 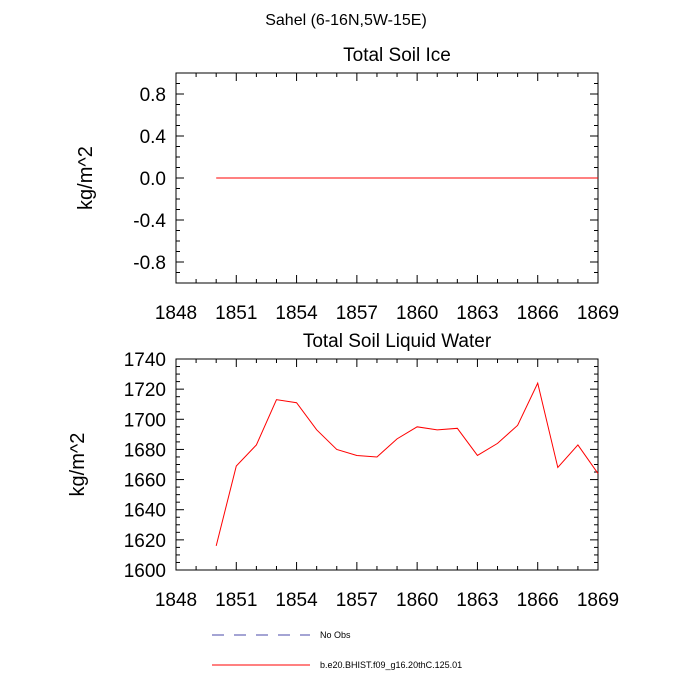 What do you see at coordinates (281, 635) in the screenshot?
I see `legend-item-no-obs: No Obs` at bounding box center [281, 635].